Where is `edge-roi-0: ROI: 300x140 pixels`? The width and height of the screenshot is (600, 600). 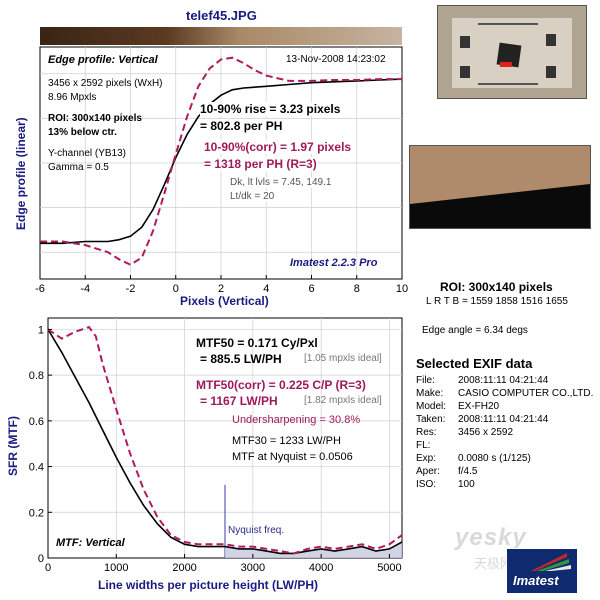 edge-roi-0: ROI: 300x140 pixels is located at coordinates (95, 118).